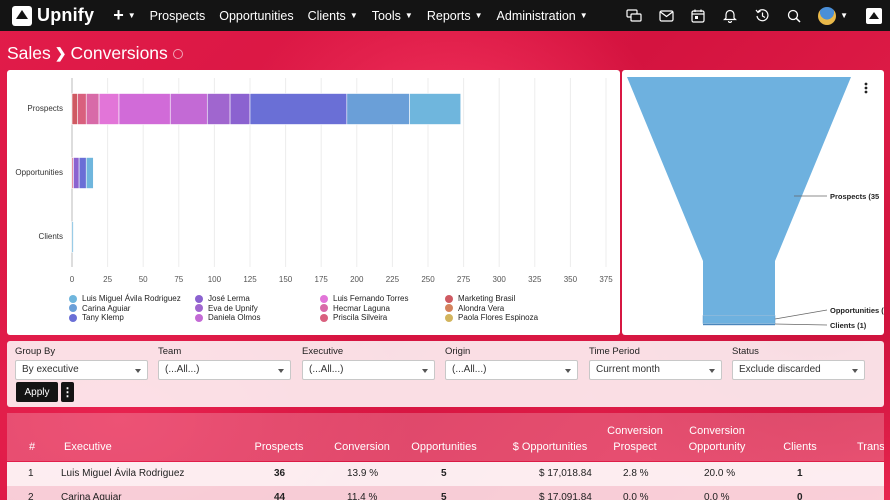 The image size is (890, 500). What do you see at coordinates (368, 370) in the screenshot?
I see `executive-select: (...All...)` at bounding box center [368, 370].